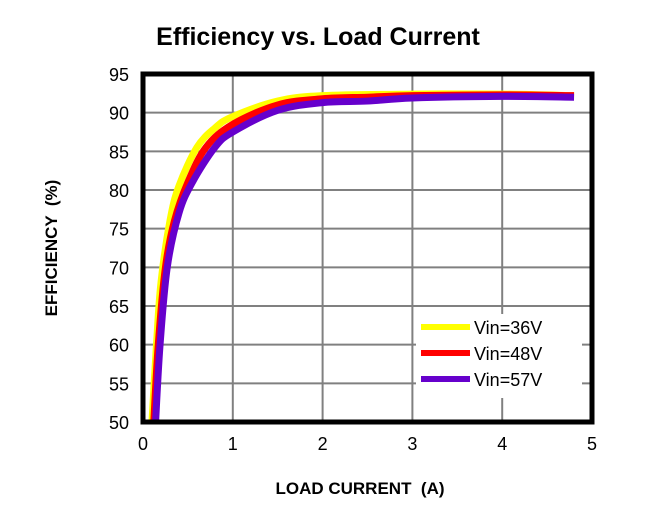 The image size is (646, 511). What do you see at coordinates (318, 37) in the screenshot?
I see `chart-title: Efficiency vs. Load Current` at bounding box center [318, 37].